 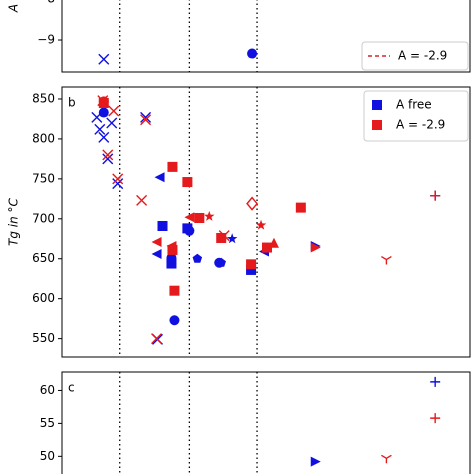 What do you see at coordinates (72, 103) in the screenshot?
I see `panel-label: b` at bounding box center [72, 103].